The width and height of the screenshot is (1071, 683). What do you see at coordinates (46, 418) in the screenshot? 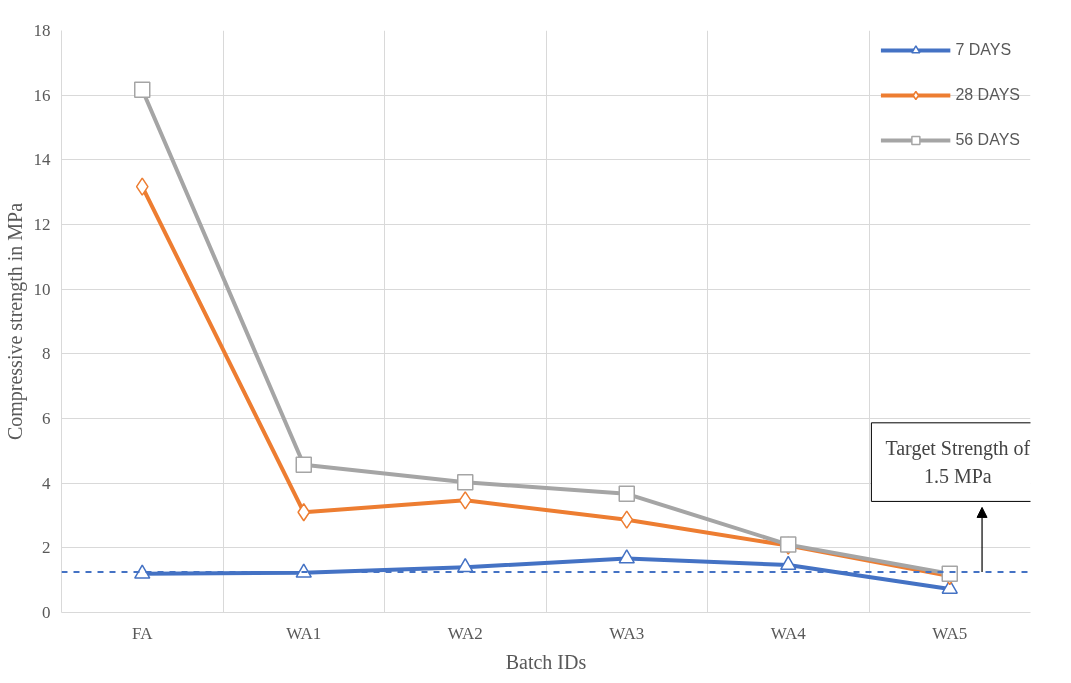
I see `y-tick-label: 6` at bounding box center [46, 418].